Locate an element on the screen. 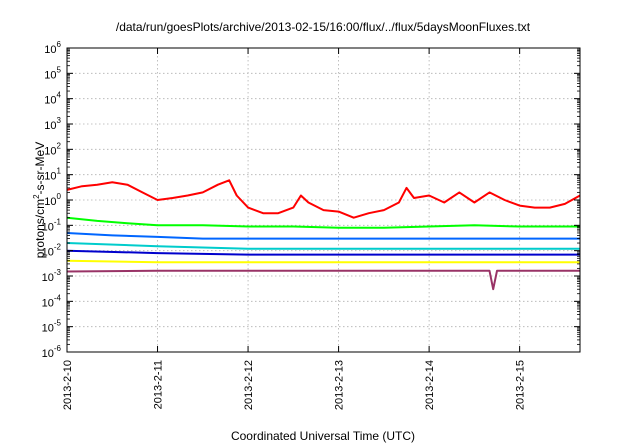  y-tick-label: 10⁻⁴ is located at coordinates (52, 301).